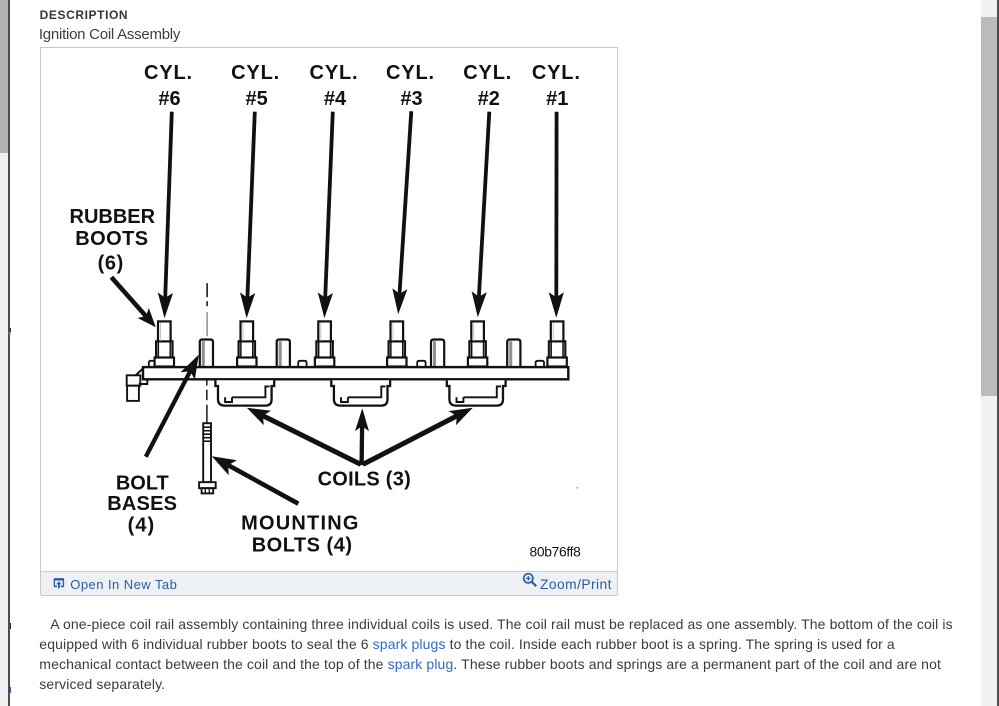 The image size is (999, 706). I want to click on svg-text: #5, so click(257, 99).